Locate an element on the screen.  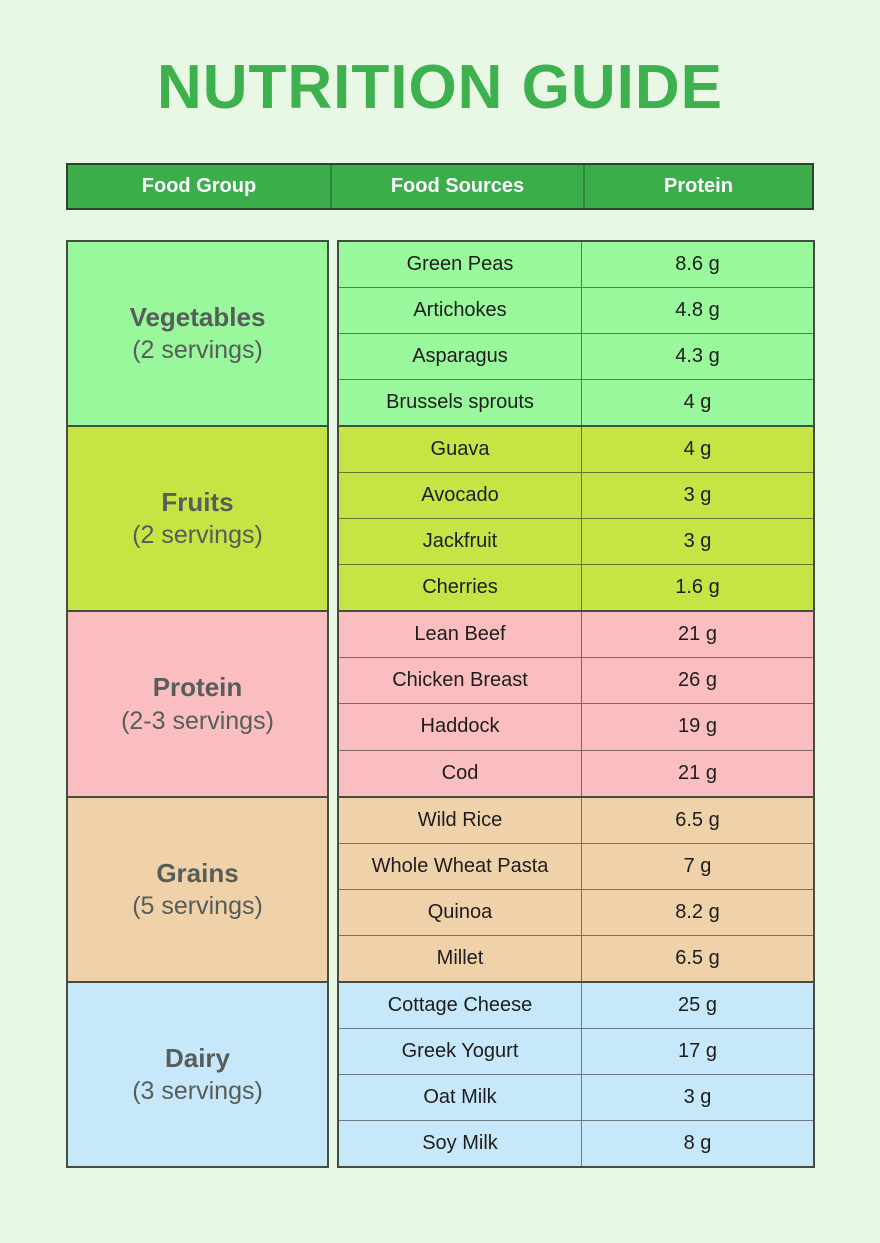
header-protein: Protein is located at coordinates (697, 186).